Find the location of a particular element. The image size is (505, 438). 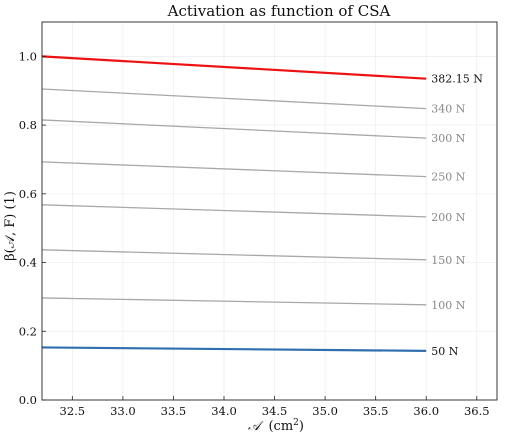

series-label: 300 N is located at coordinates (448, 138).